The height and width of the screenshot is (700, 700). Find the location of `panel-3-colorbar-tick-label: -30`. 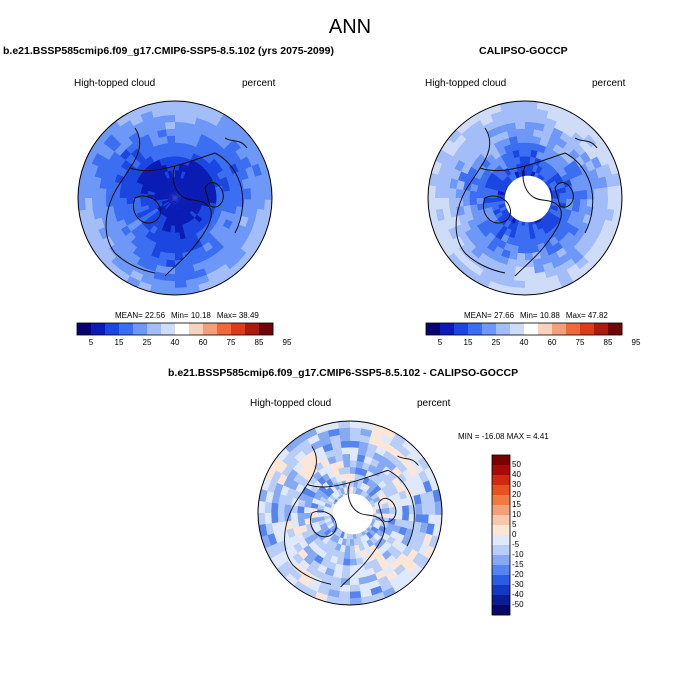

panel-3-colorbar-tick-label: -30 is located at coordinates (518, 584).